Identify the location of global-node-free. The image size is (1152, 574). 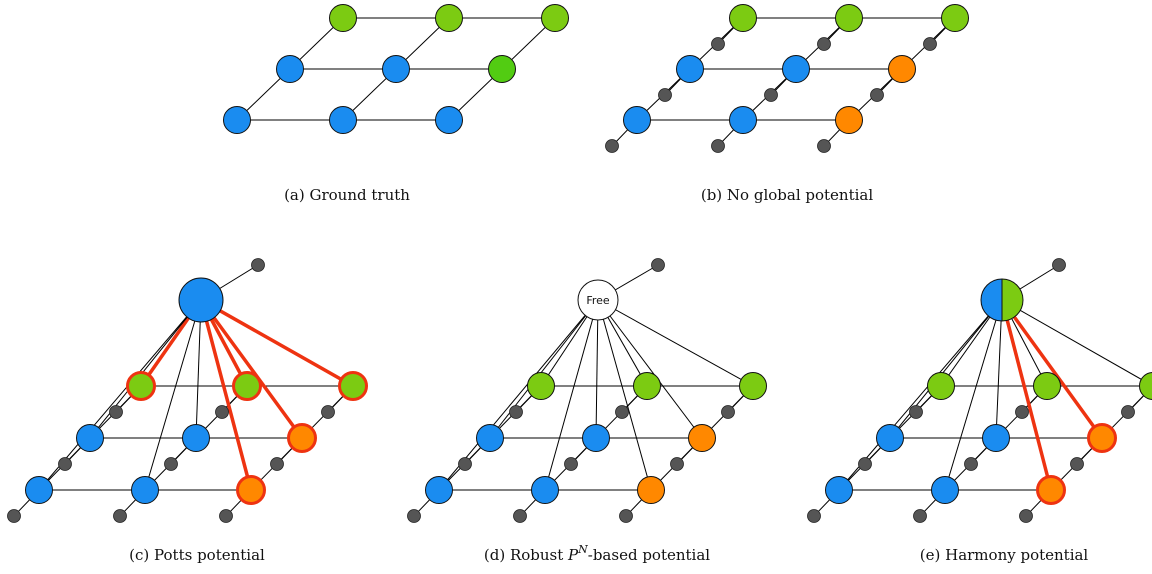
(598, 300).